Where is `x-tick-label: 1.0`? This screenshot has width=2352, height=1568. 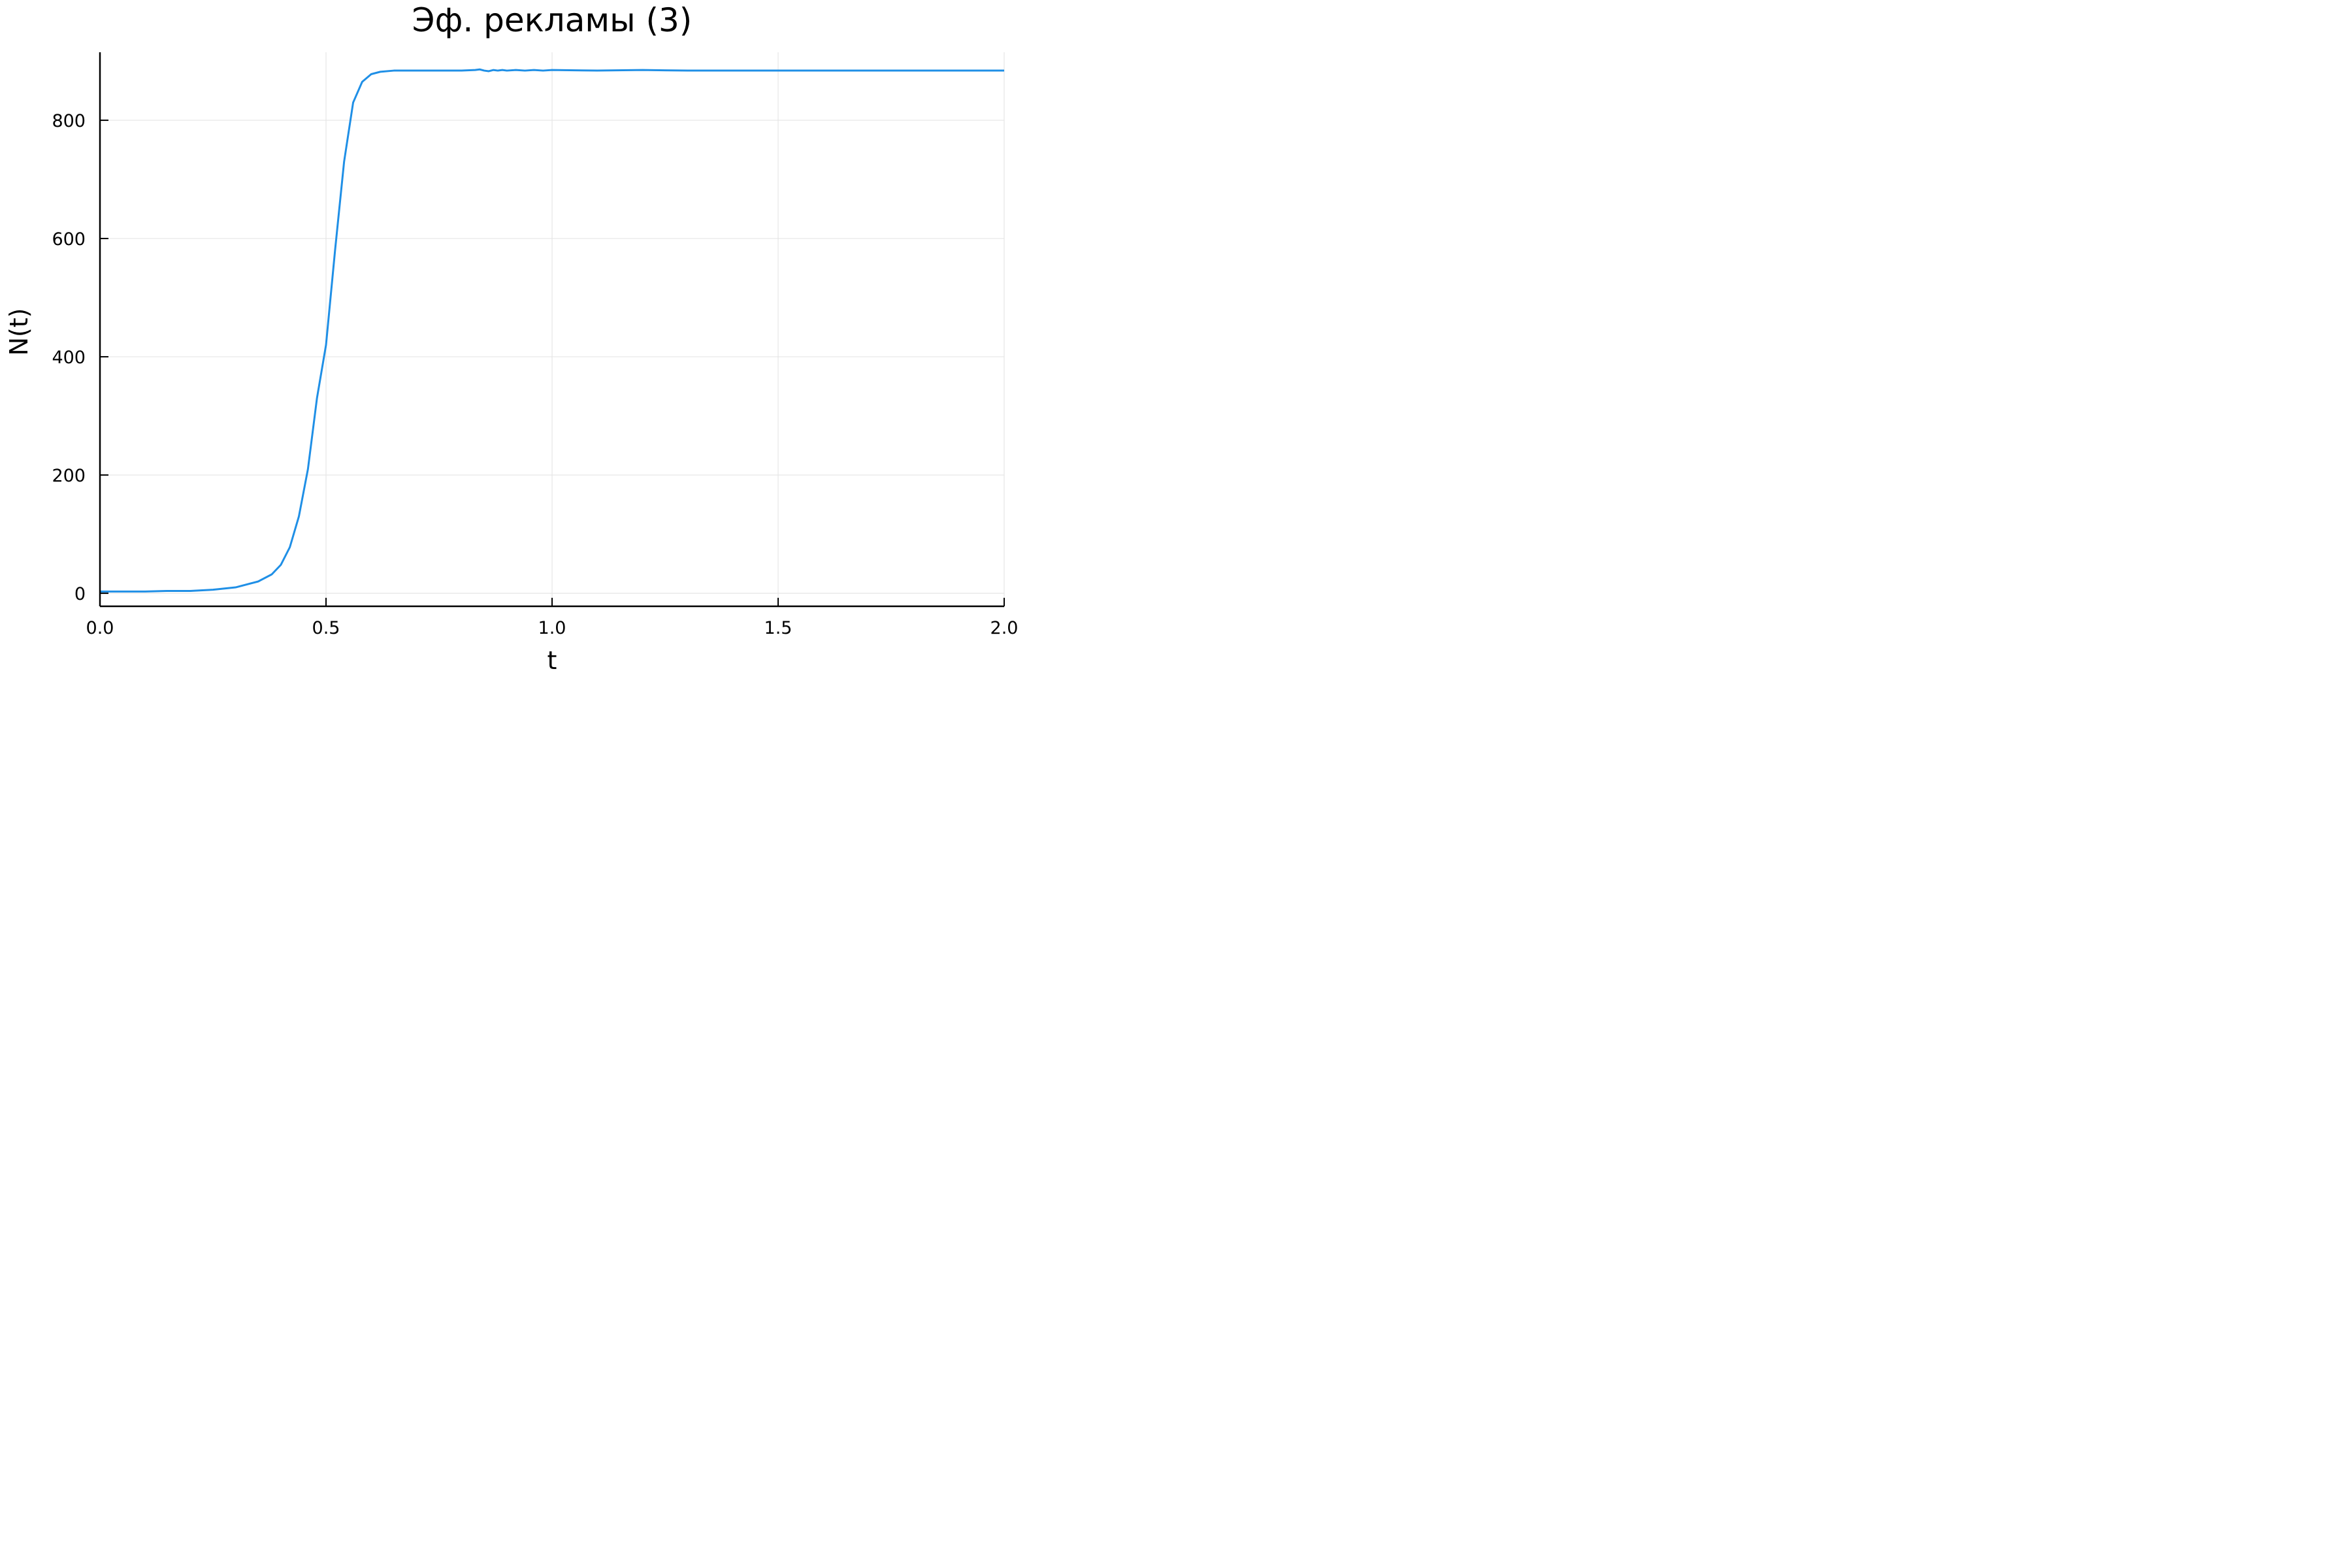 x-tick-label: 1.0 is located at coordinates (552, 628).